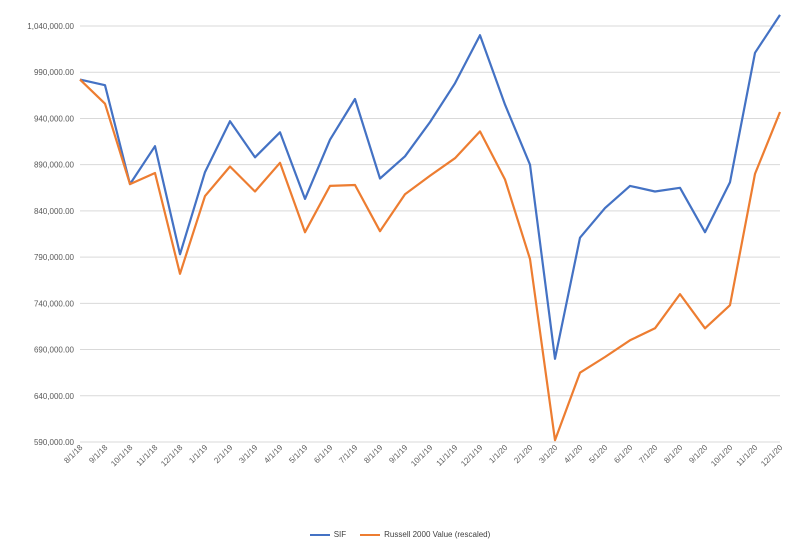 The width and height of the screenshot is (800, 553). I want to click on x-tick-label: 6/1/19, so click(323, 454).